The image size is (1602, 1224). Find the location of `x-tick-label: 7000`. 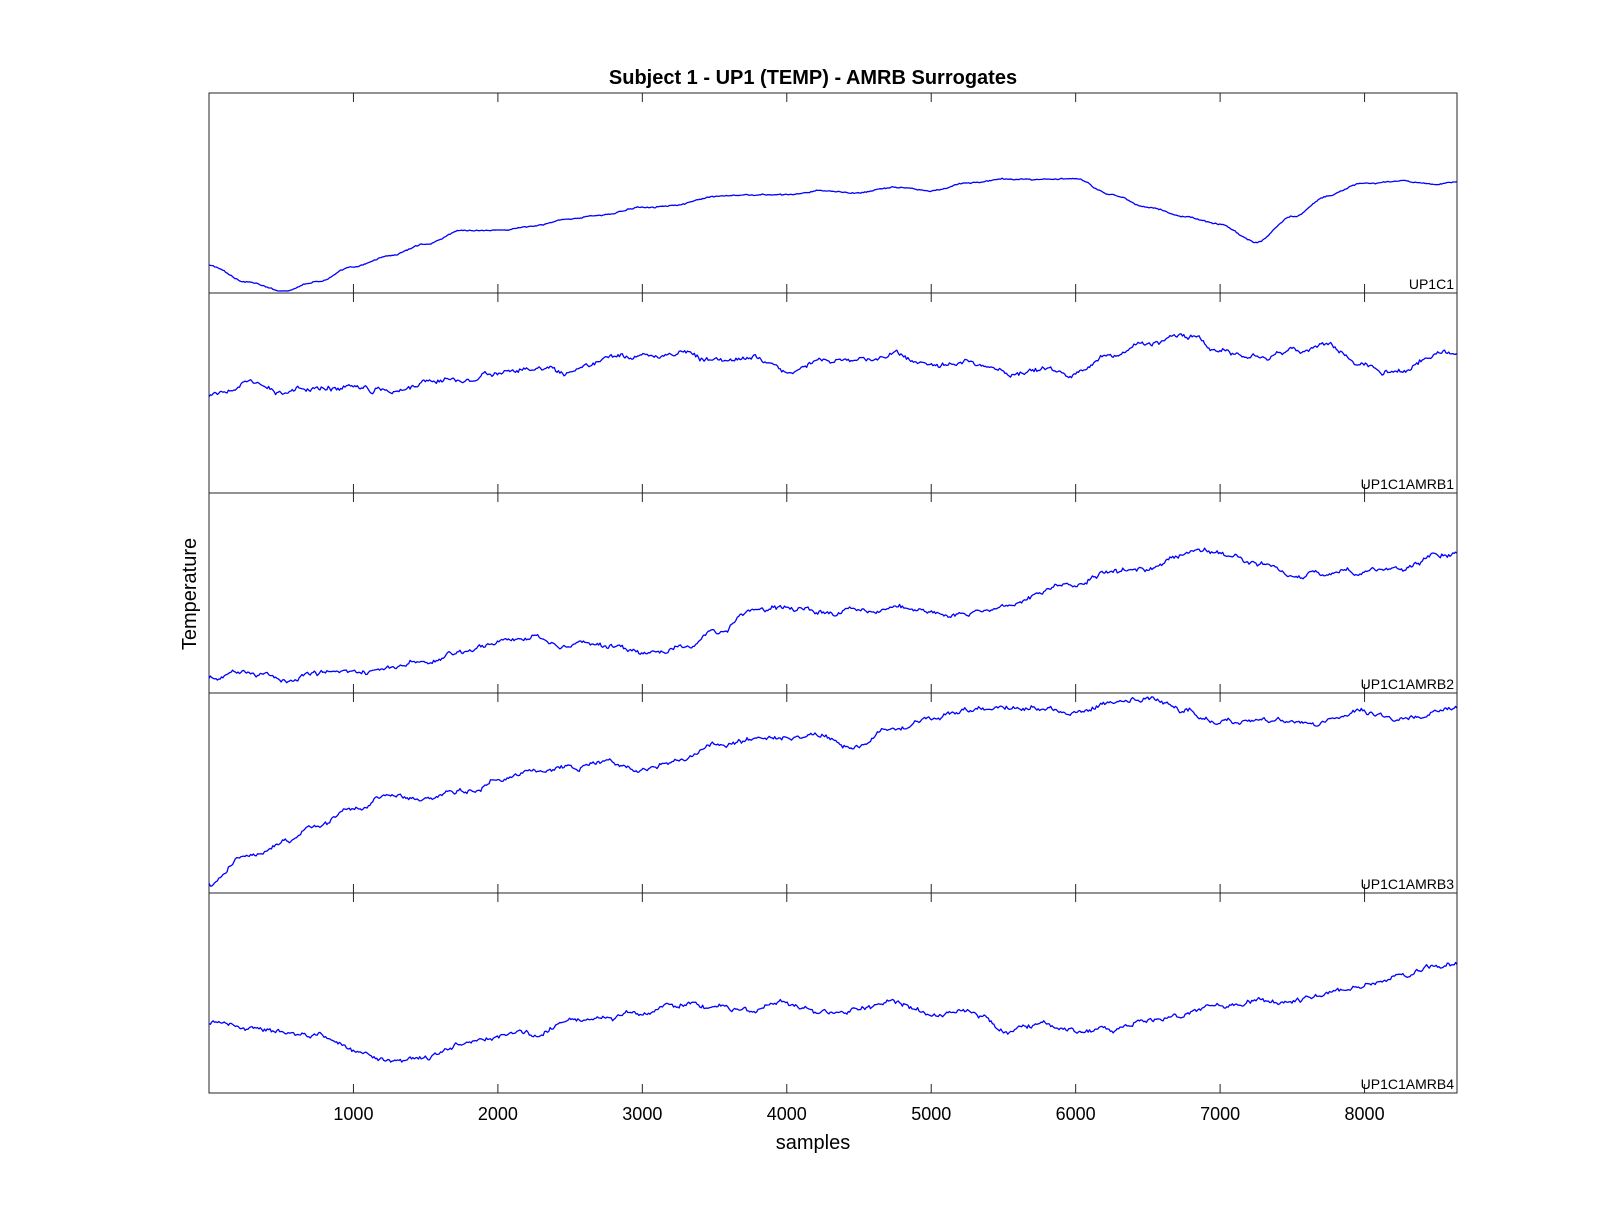

x-tick-label: 7000 is located at coordinates (1220, 1114).